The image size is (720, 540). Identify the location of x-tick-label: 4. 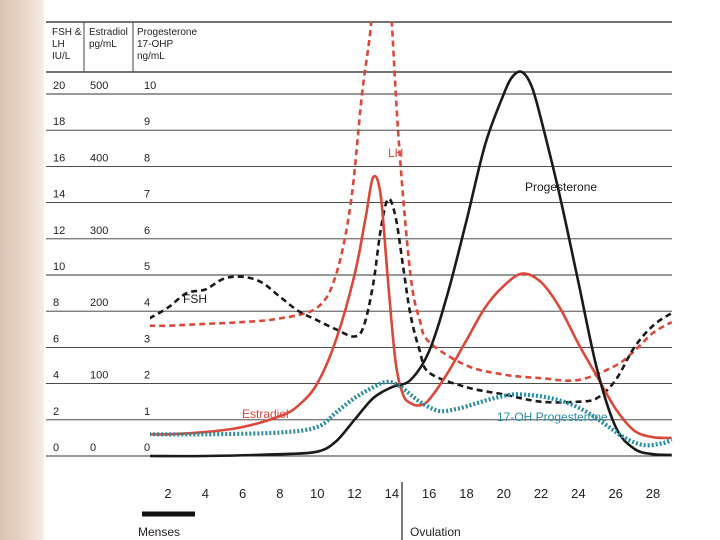
(205, 493).